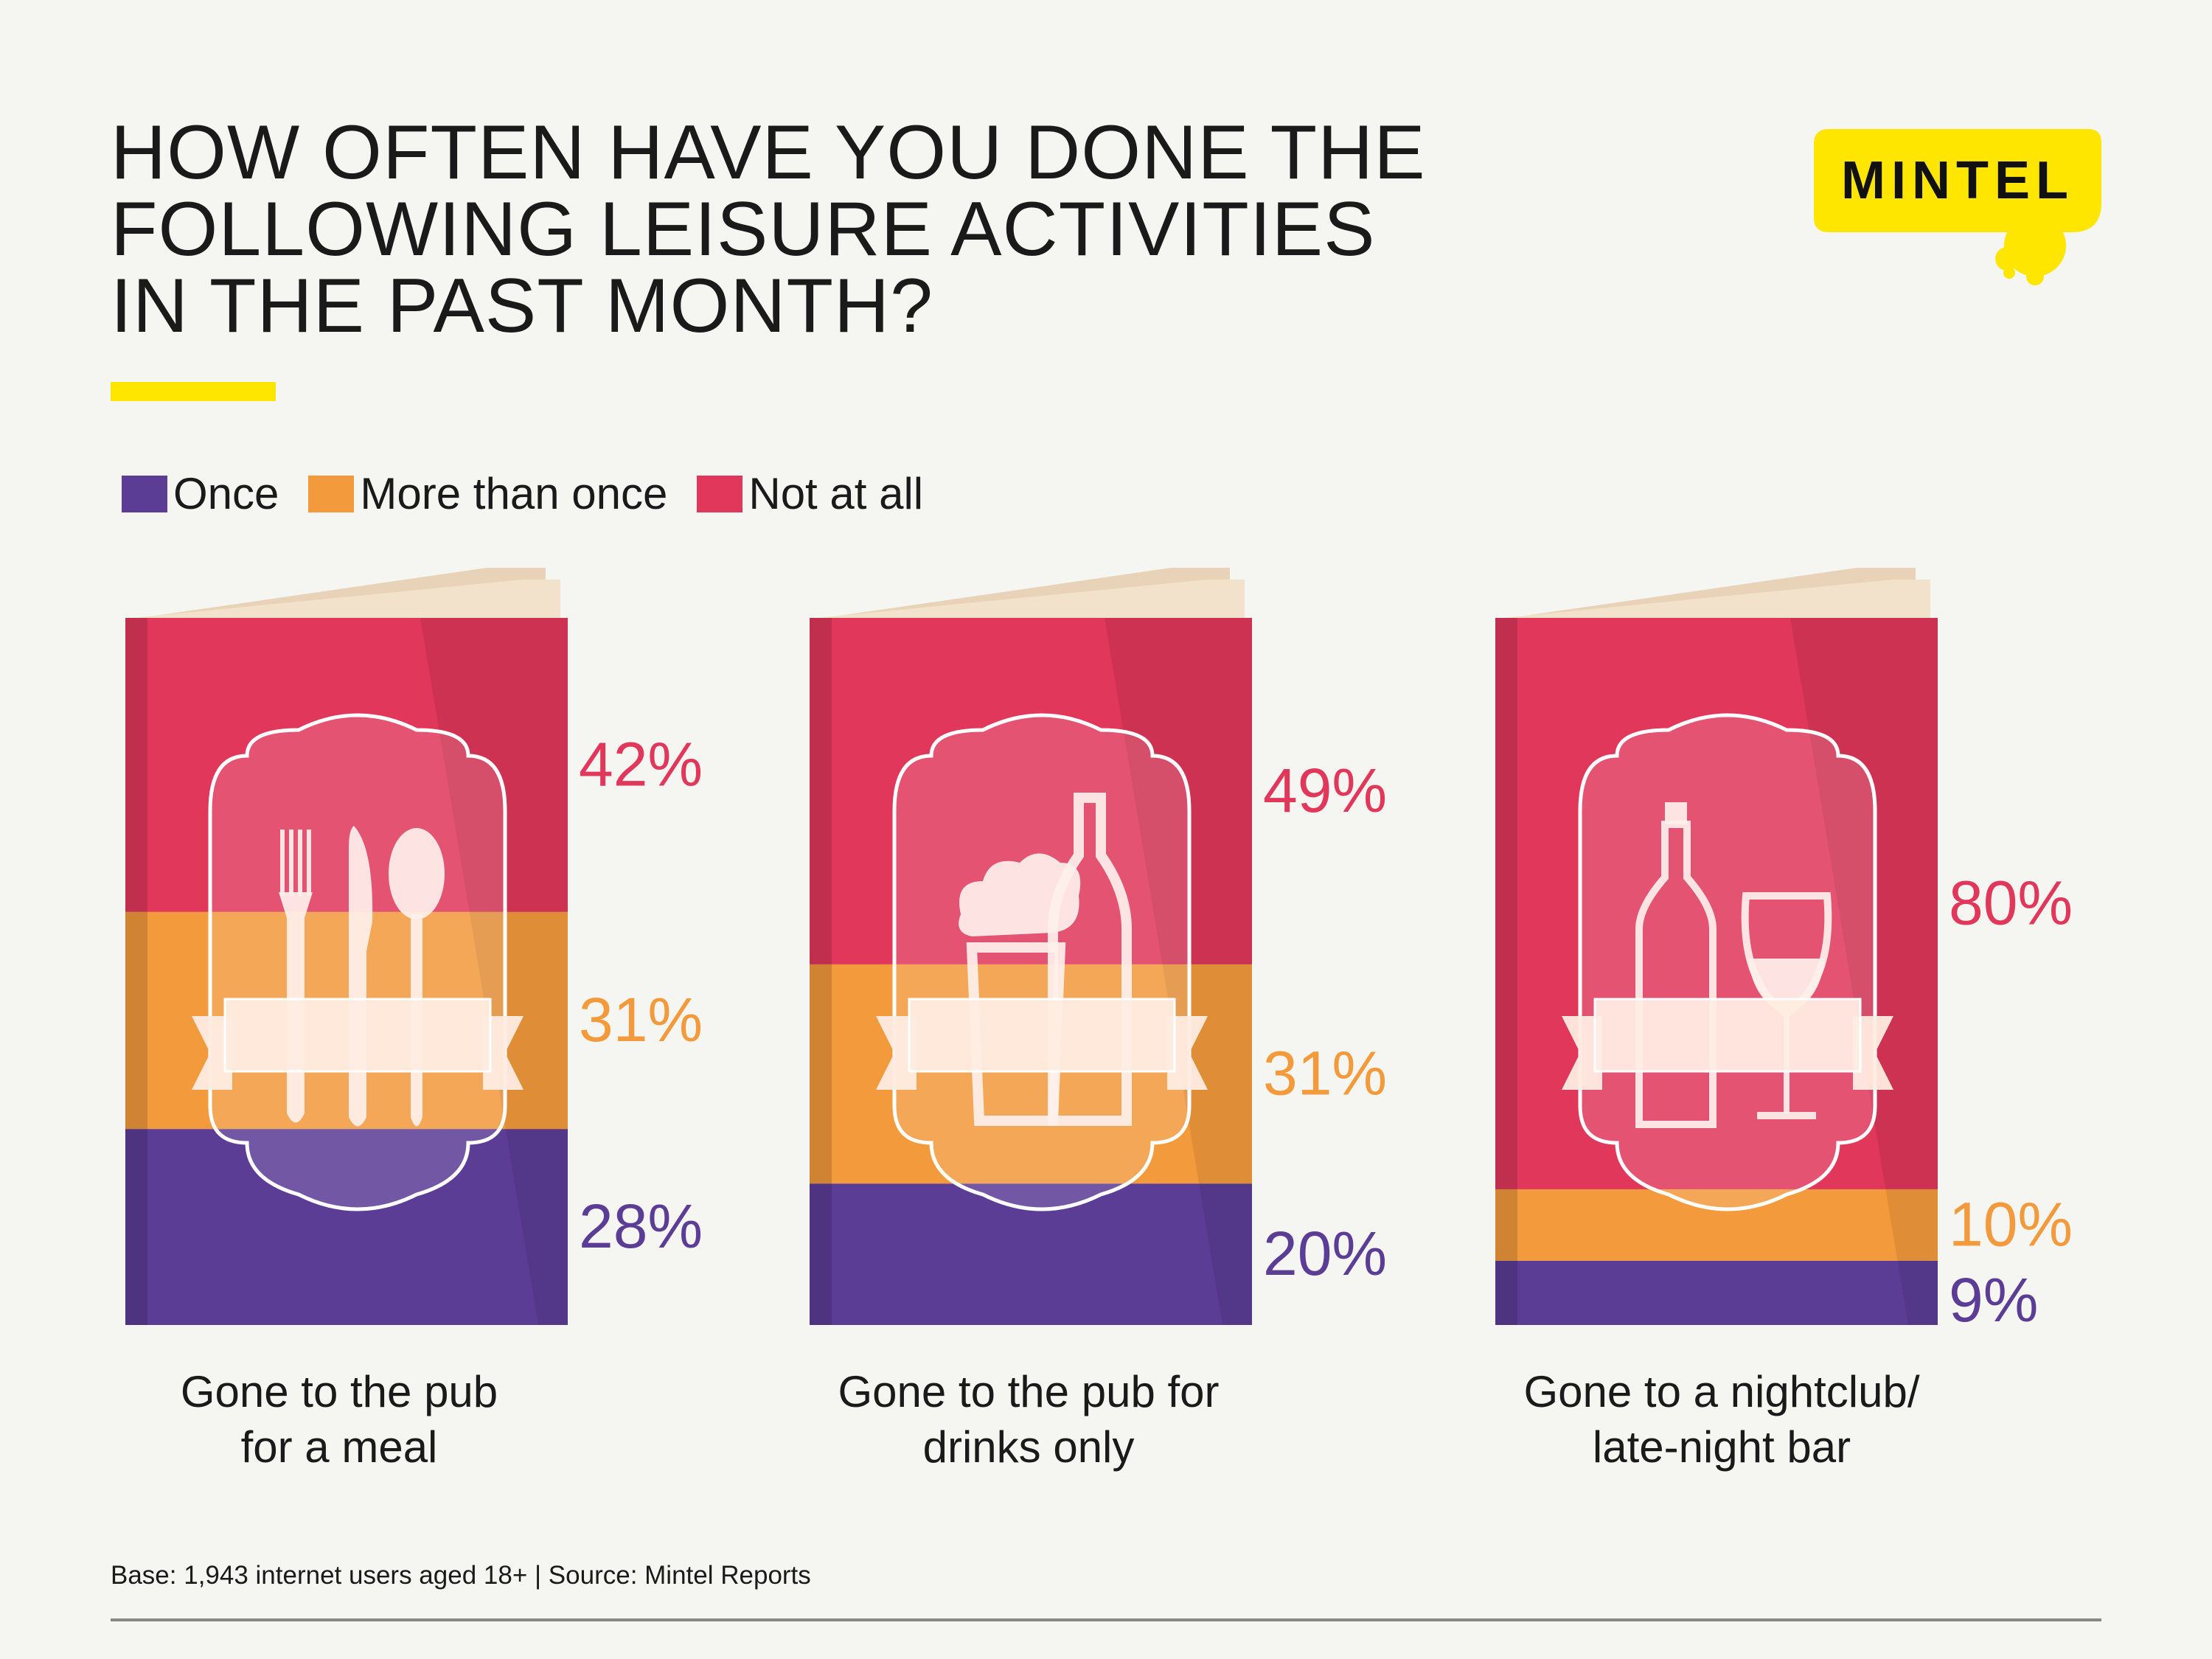  I want to click on footer-rule, so click(1106, 1619).